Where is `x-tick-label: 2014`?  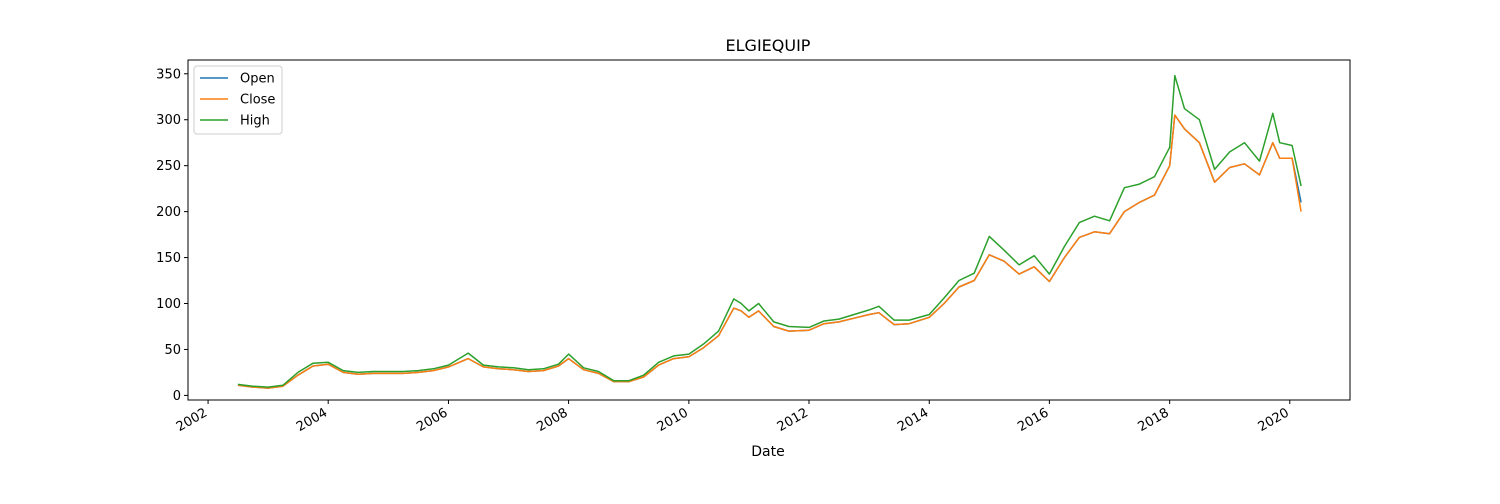
x-tick-label: 2014 is located at coordinates (913, 420).